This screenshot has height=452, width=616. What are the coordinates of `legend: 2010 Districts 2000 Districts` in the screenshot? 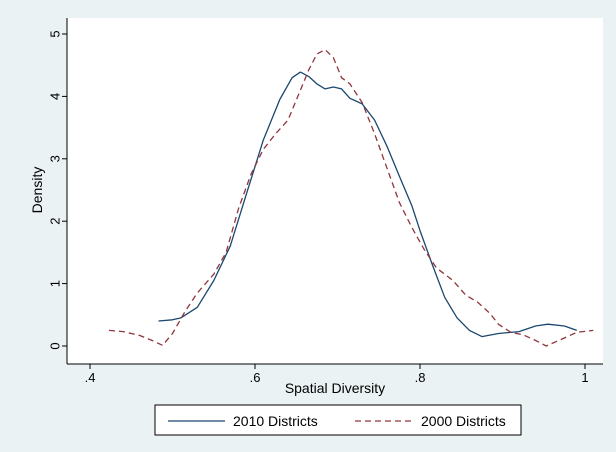 It's located at (338, 420).